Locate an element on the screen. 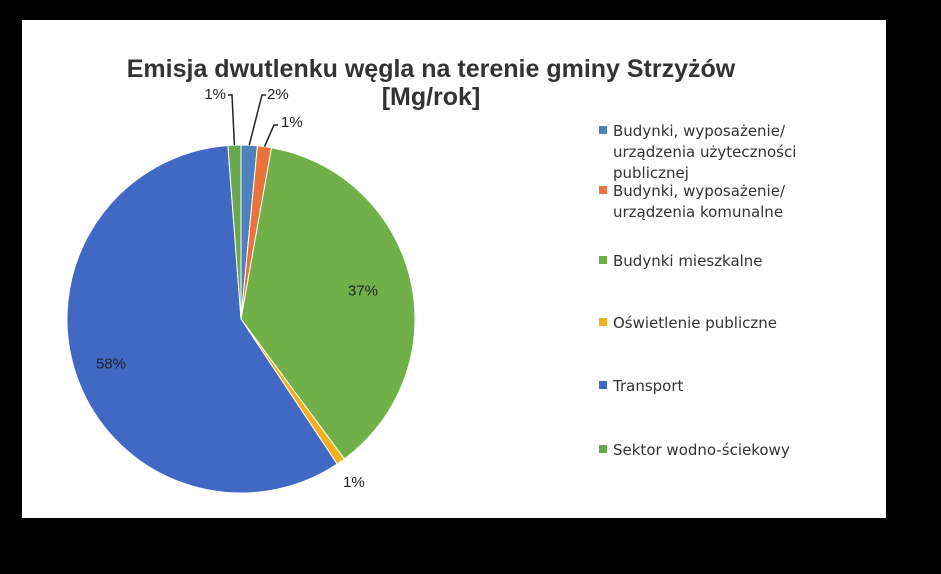 The width and height of the screenshot is (941, 574). legend-label-1-line-2: urządzenia użyteczności is located at coordinates (704, 152).